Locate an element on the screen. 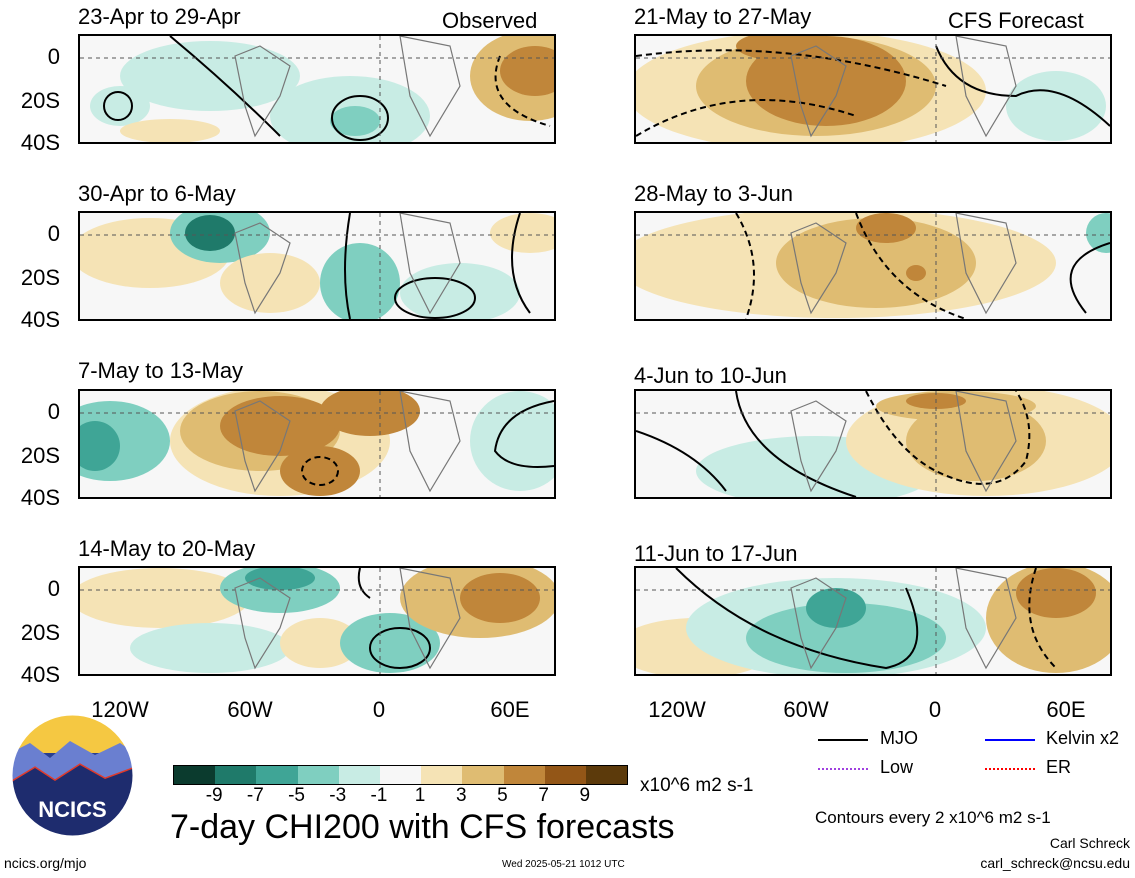 Image resolution: width=1135 pixels, height=878 pixels. colorbar-tick-label: 1 is located at coordinates (420, 795).